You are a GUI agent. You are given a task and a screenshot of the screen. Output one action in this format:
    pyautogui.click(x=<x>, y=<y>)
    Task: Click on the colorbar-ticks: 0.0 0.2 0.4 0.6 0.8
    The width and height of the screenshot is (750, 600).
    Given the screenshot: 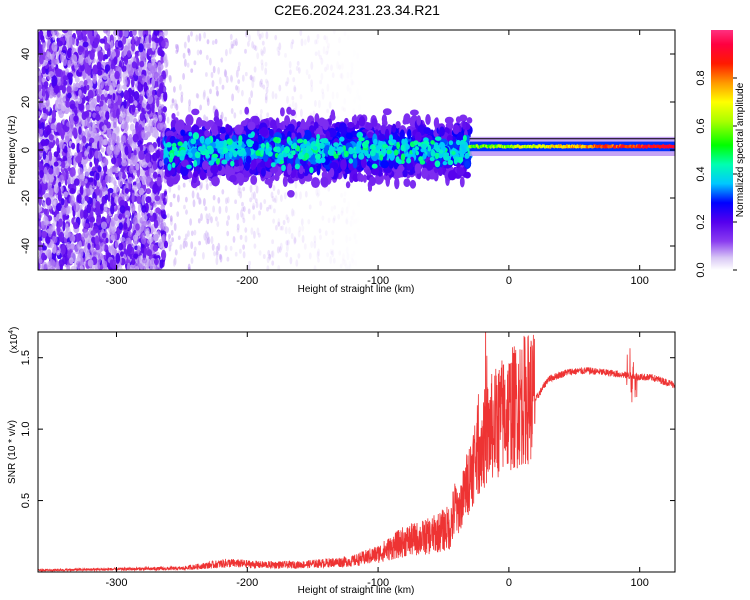 What is the action you would take?
    pyautogui.click(x=716, y=174)
    